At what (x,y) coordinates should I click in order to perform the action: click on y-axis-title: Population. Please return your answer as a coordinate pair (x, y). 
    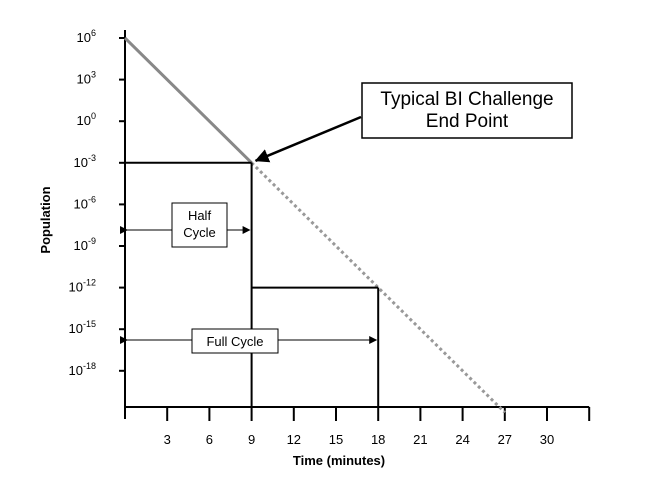
    Looking at the image, I should click on (45, 219).